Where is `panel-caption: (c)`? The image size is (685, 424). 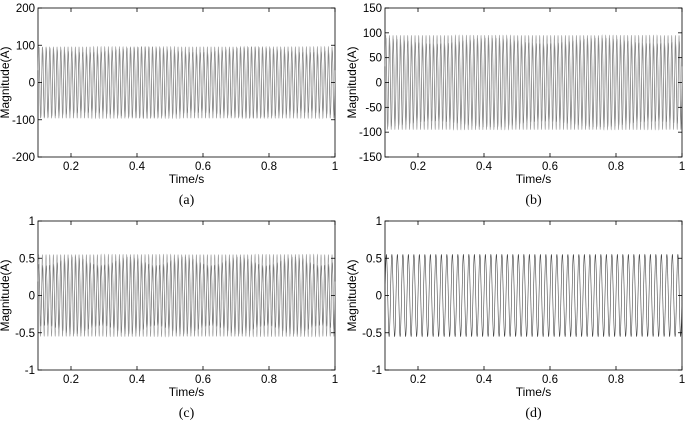
panel-caption: (c) is located at coordinates (187, 413).